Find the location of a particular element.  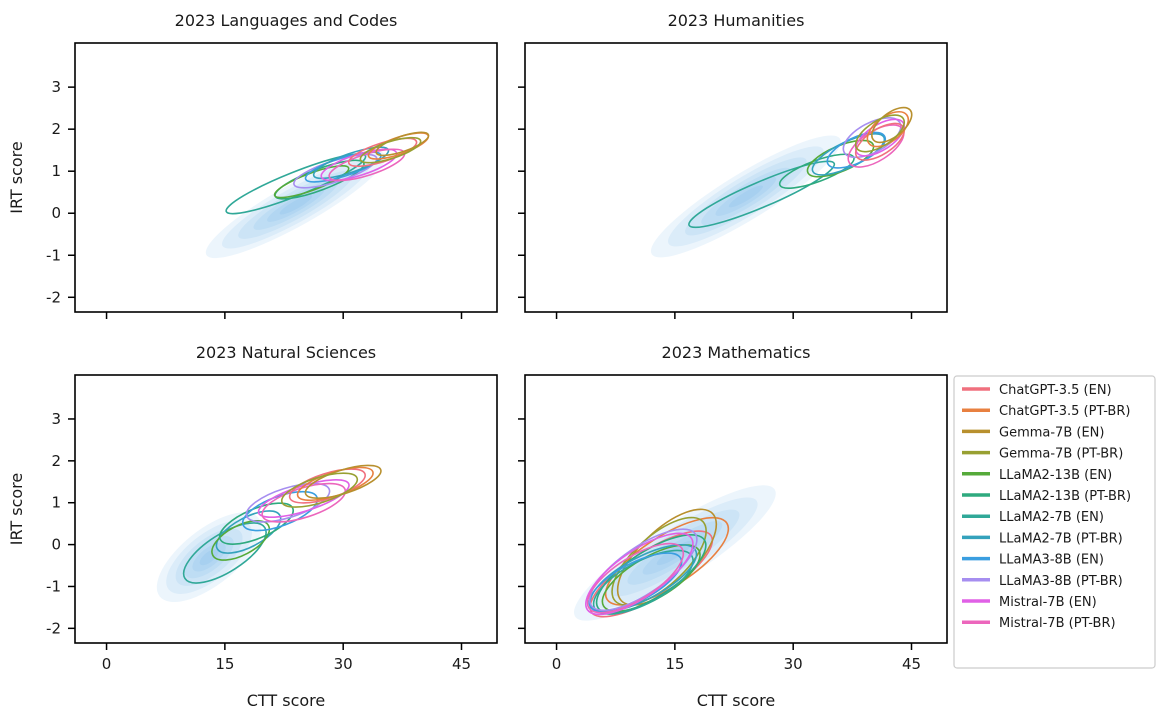

panel-title: 2023 Mathematics is located at coordinates (736, 352).